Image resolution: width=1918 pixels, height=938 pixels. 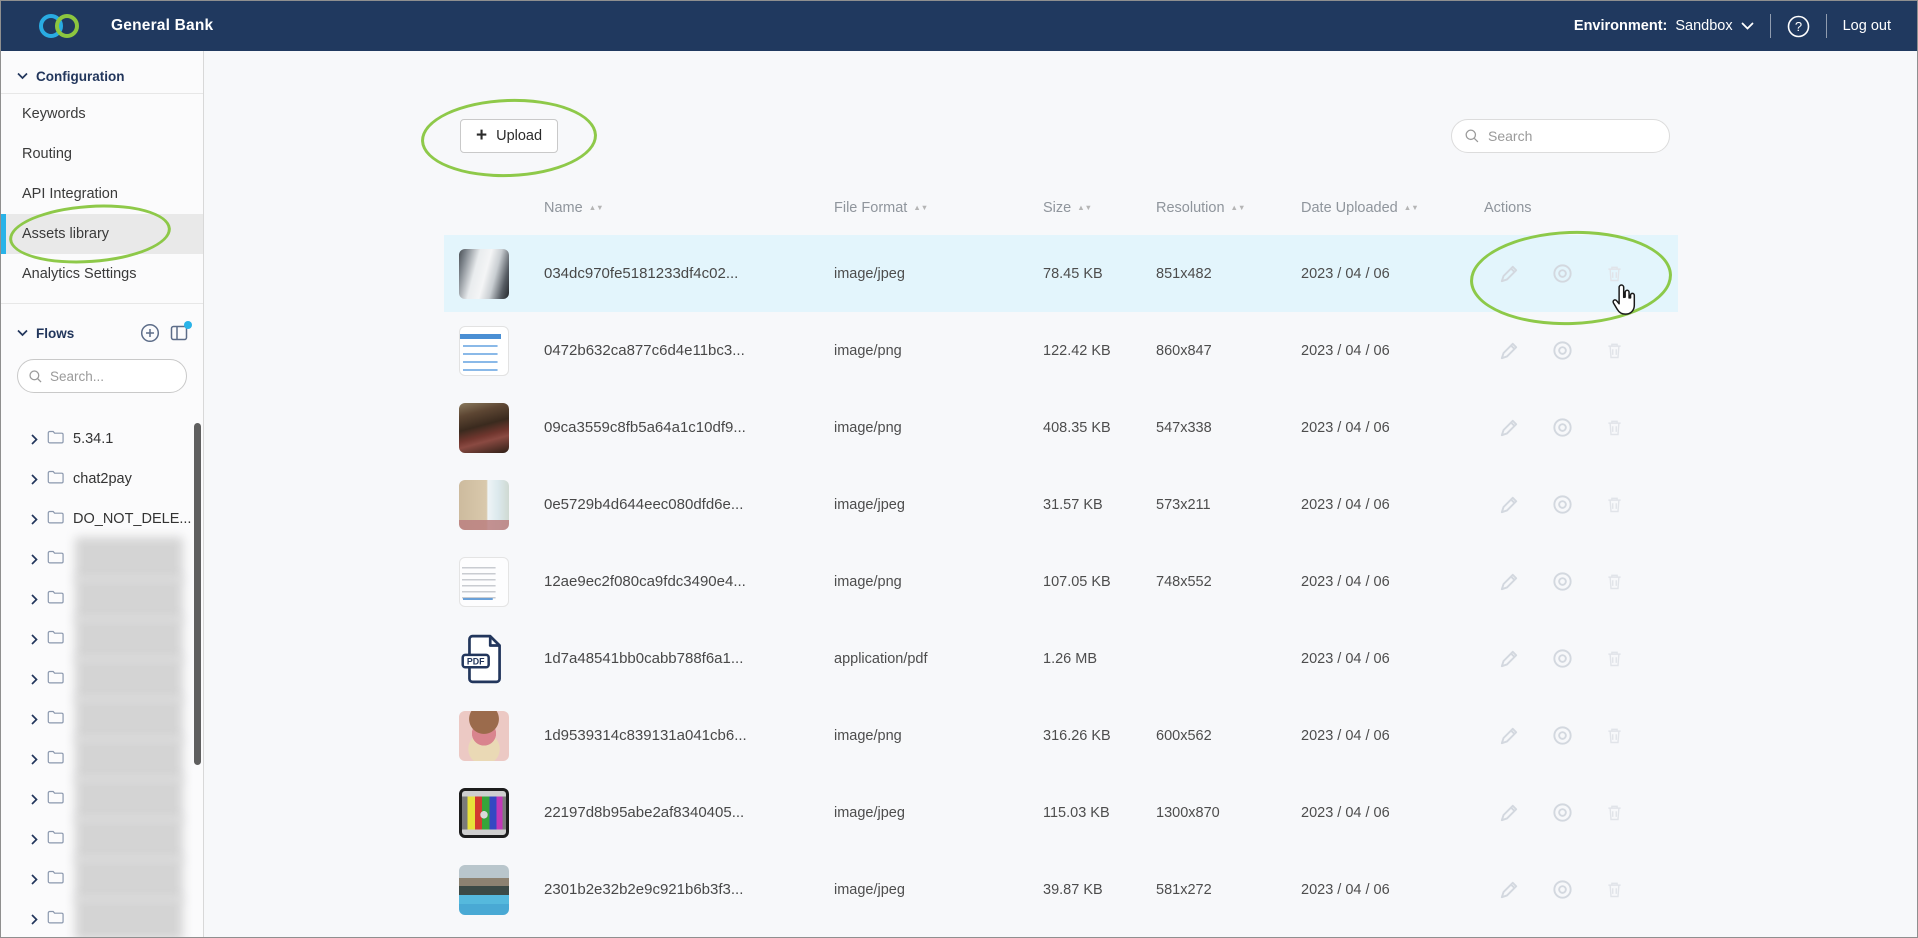 I want to click on folder-row: 5.34.1, so click(x=102, y=439).